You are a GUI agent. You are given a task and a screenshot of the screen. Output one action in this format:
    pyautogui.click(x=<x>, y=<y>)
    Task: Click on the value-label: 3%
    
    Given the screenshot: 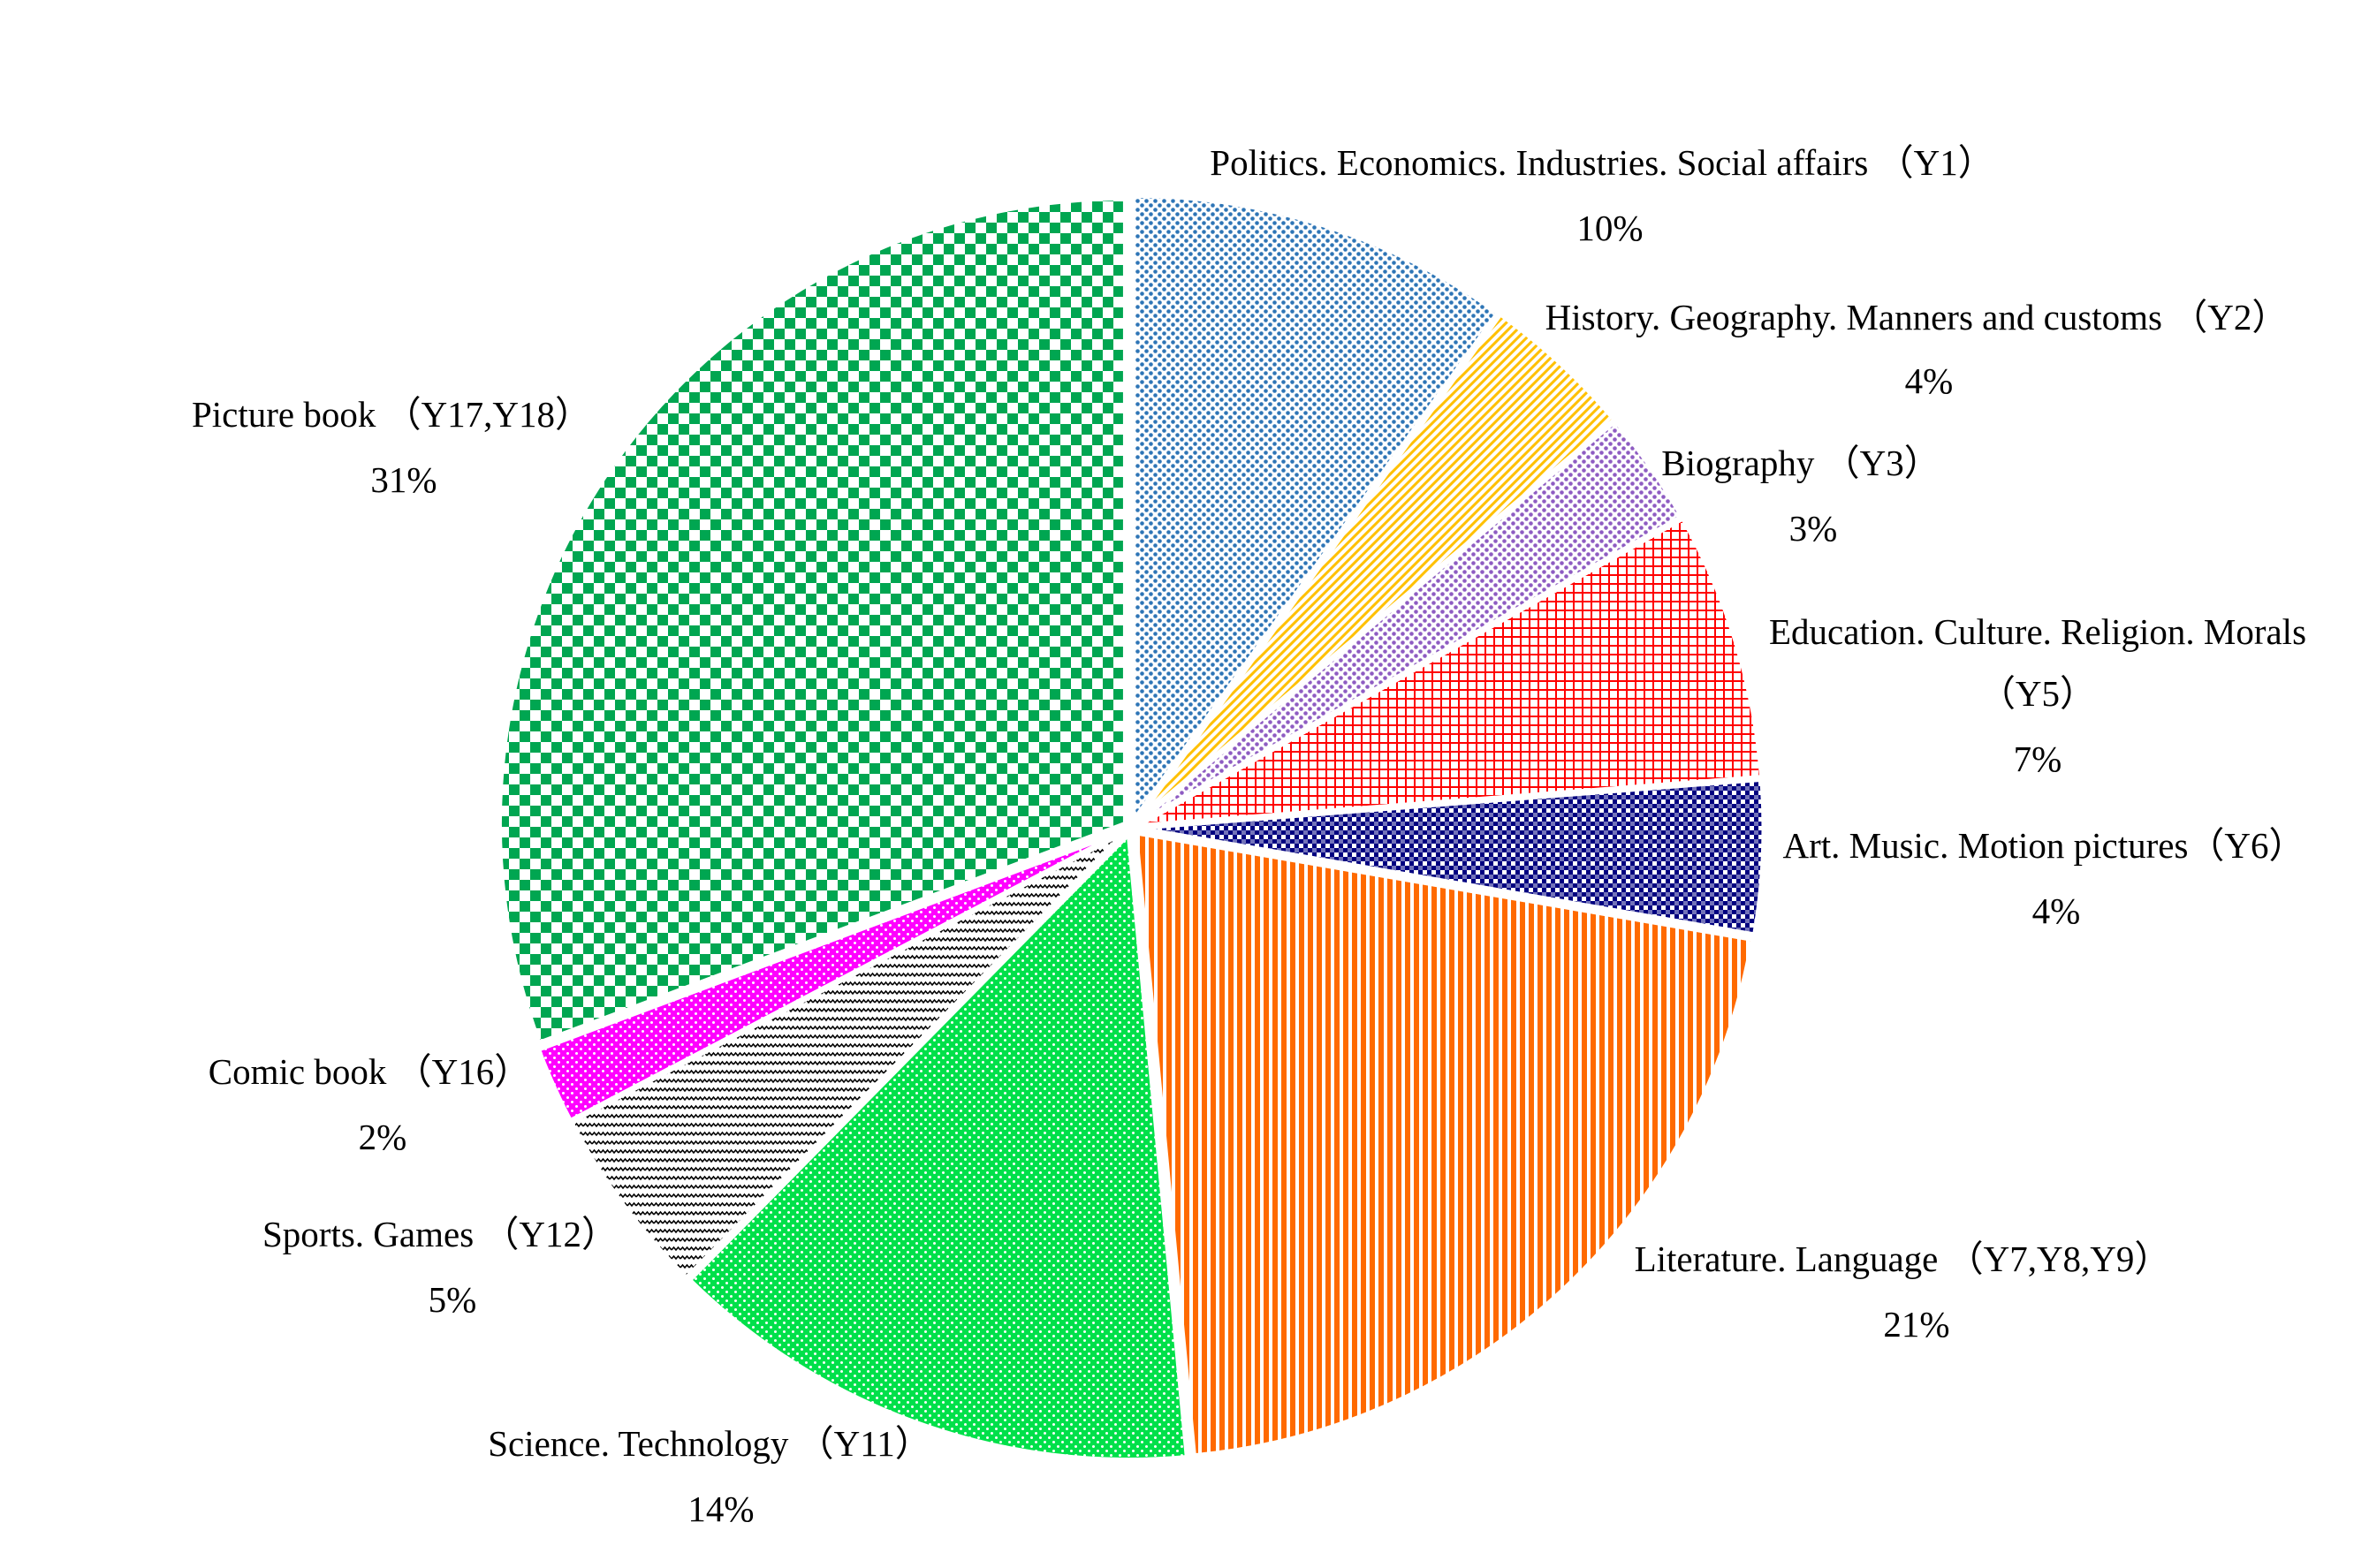 What is the action you would take?
    pyautogui.click(x=1813, y=528)
    